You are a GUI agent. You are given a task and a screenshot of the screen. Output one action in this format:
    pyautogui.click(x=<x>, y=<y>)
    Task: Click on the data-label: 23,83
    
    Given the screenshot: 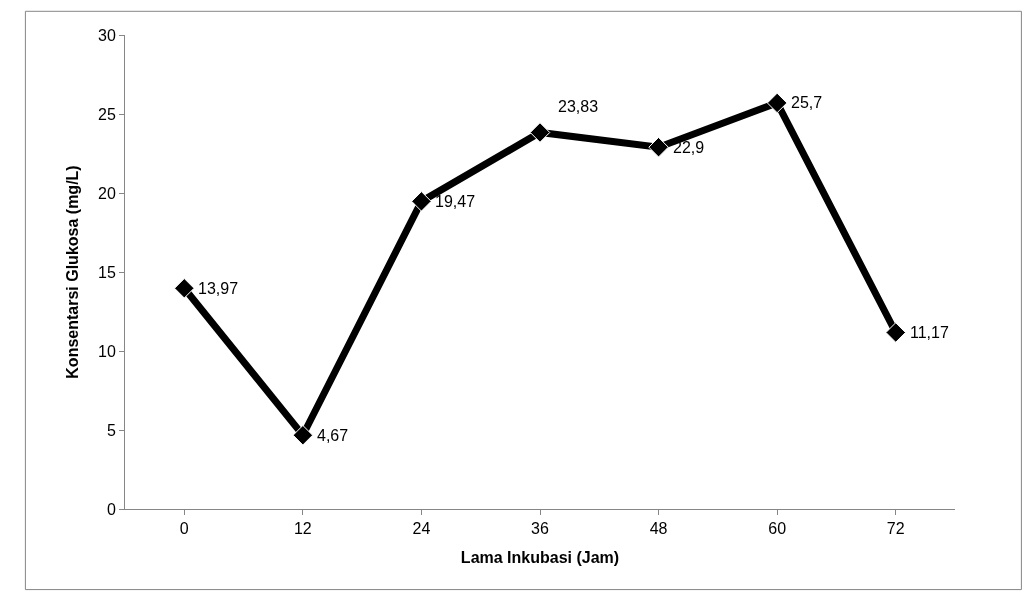 What is the action you would take?
    pyautogui.click(x=578, y=106)
    